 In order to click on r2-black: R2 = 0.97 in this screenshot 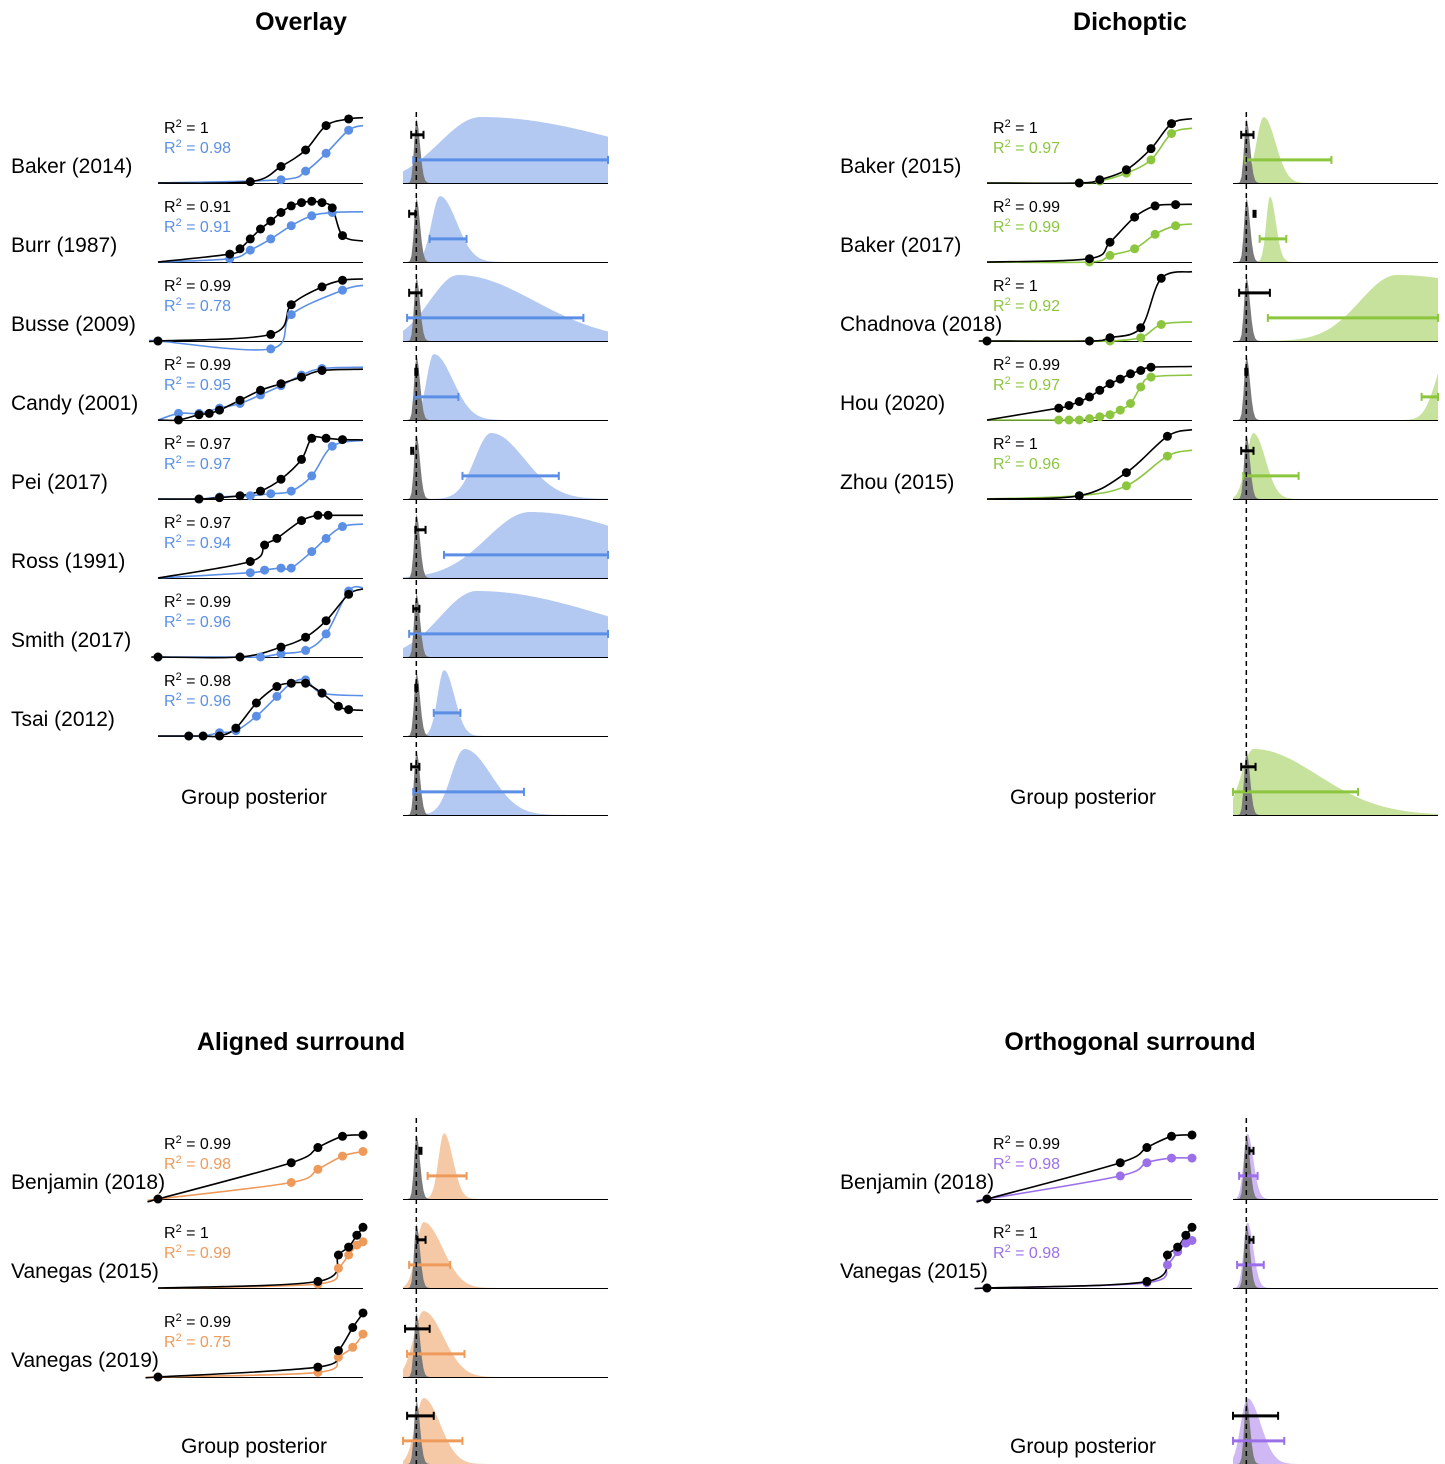, I will do `click(197, 522)`.